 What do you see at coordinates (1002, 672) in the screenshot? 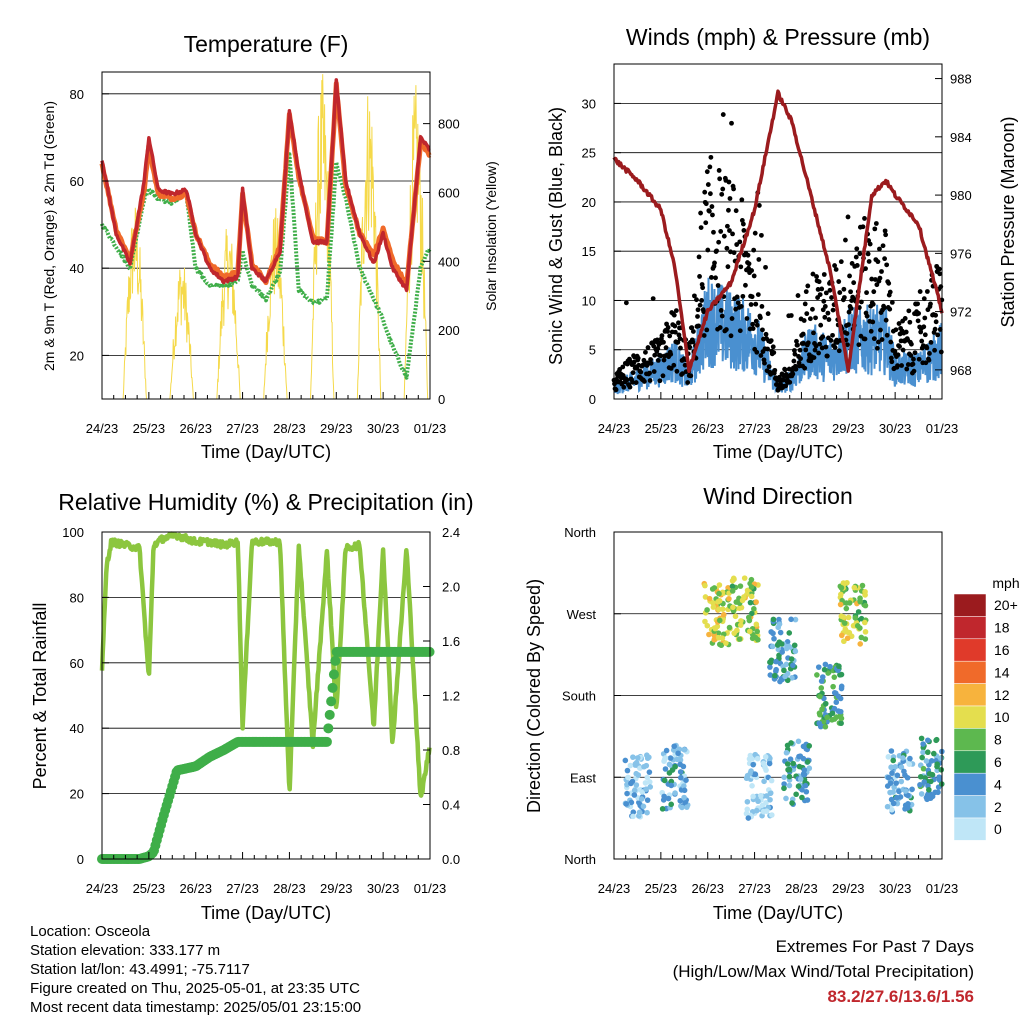
I see `legend-label-7: 14` at bounding box center [1002, 672].